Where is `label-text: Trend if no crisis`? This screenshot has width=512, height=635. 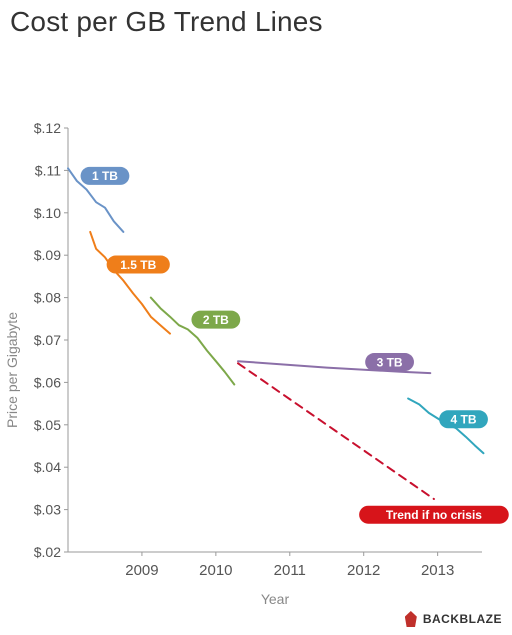 label-text: Trend if no crisis is located at coordinates (434, 515).